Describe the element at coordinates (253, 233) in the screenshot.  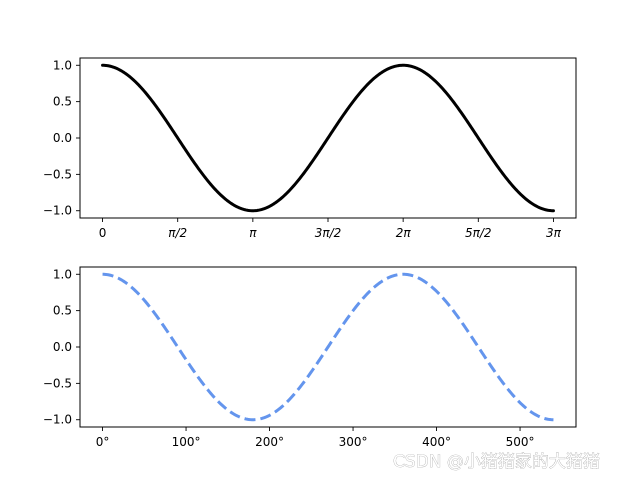
I see `top-x-tick-label: π` at that location.